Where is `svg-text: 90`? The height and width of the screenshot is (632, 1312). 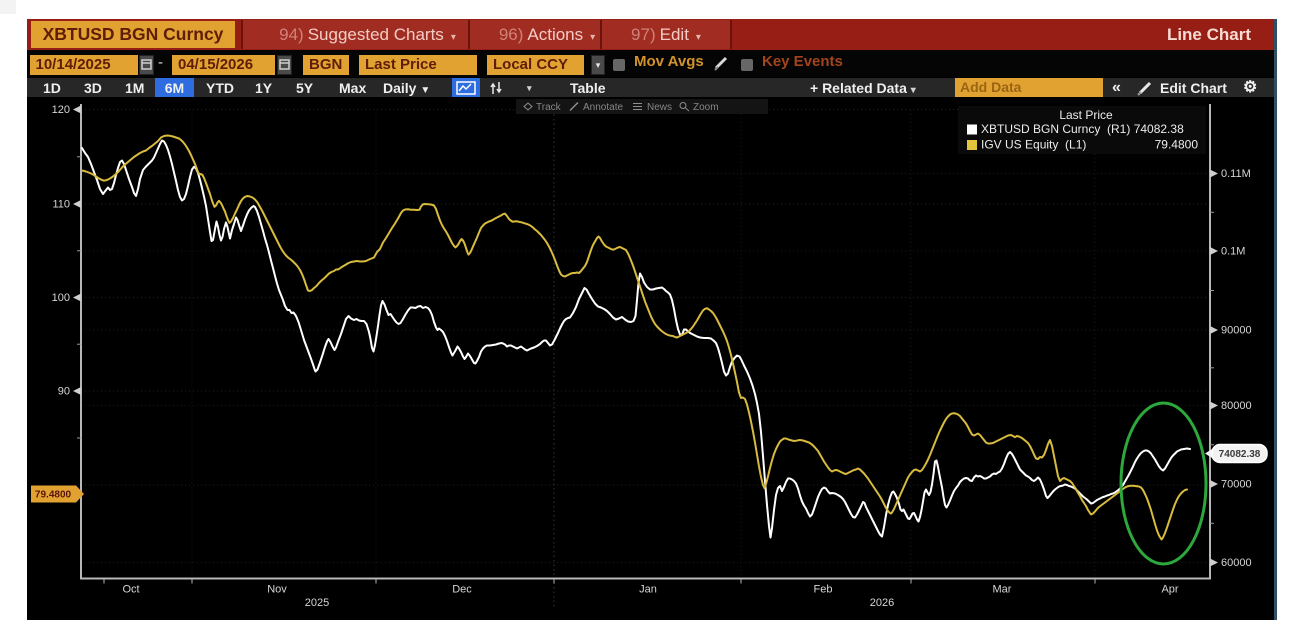 svg-text: 90 is located at coordinates (64, 392).